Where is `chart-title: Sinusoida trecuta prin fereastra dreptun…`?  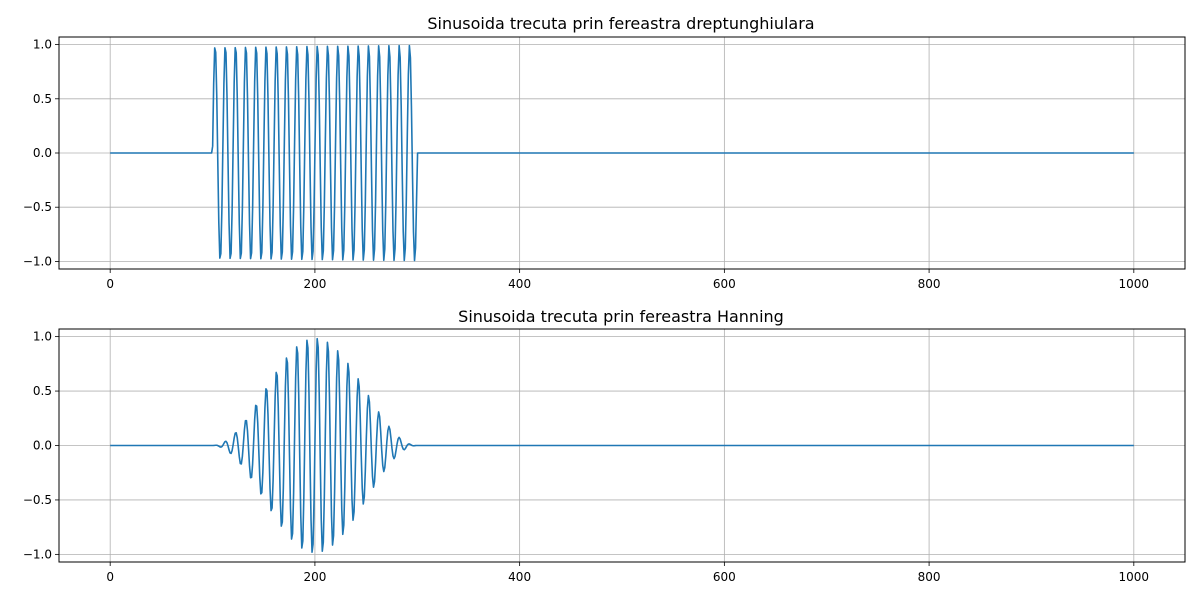
chart-title: Sinusoida trecuta prin fereastra dreptun… is located at coordinates (620, 23).